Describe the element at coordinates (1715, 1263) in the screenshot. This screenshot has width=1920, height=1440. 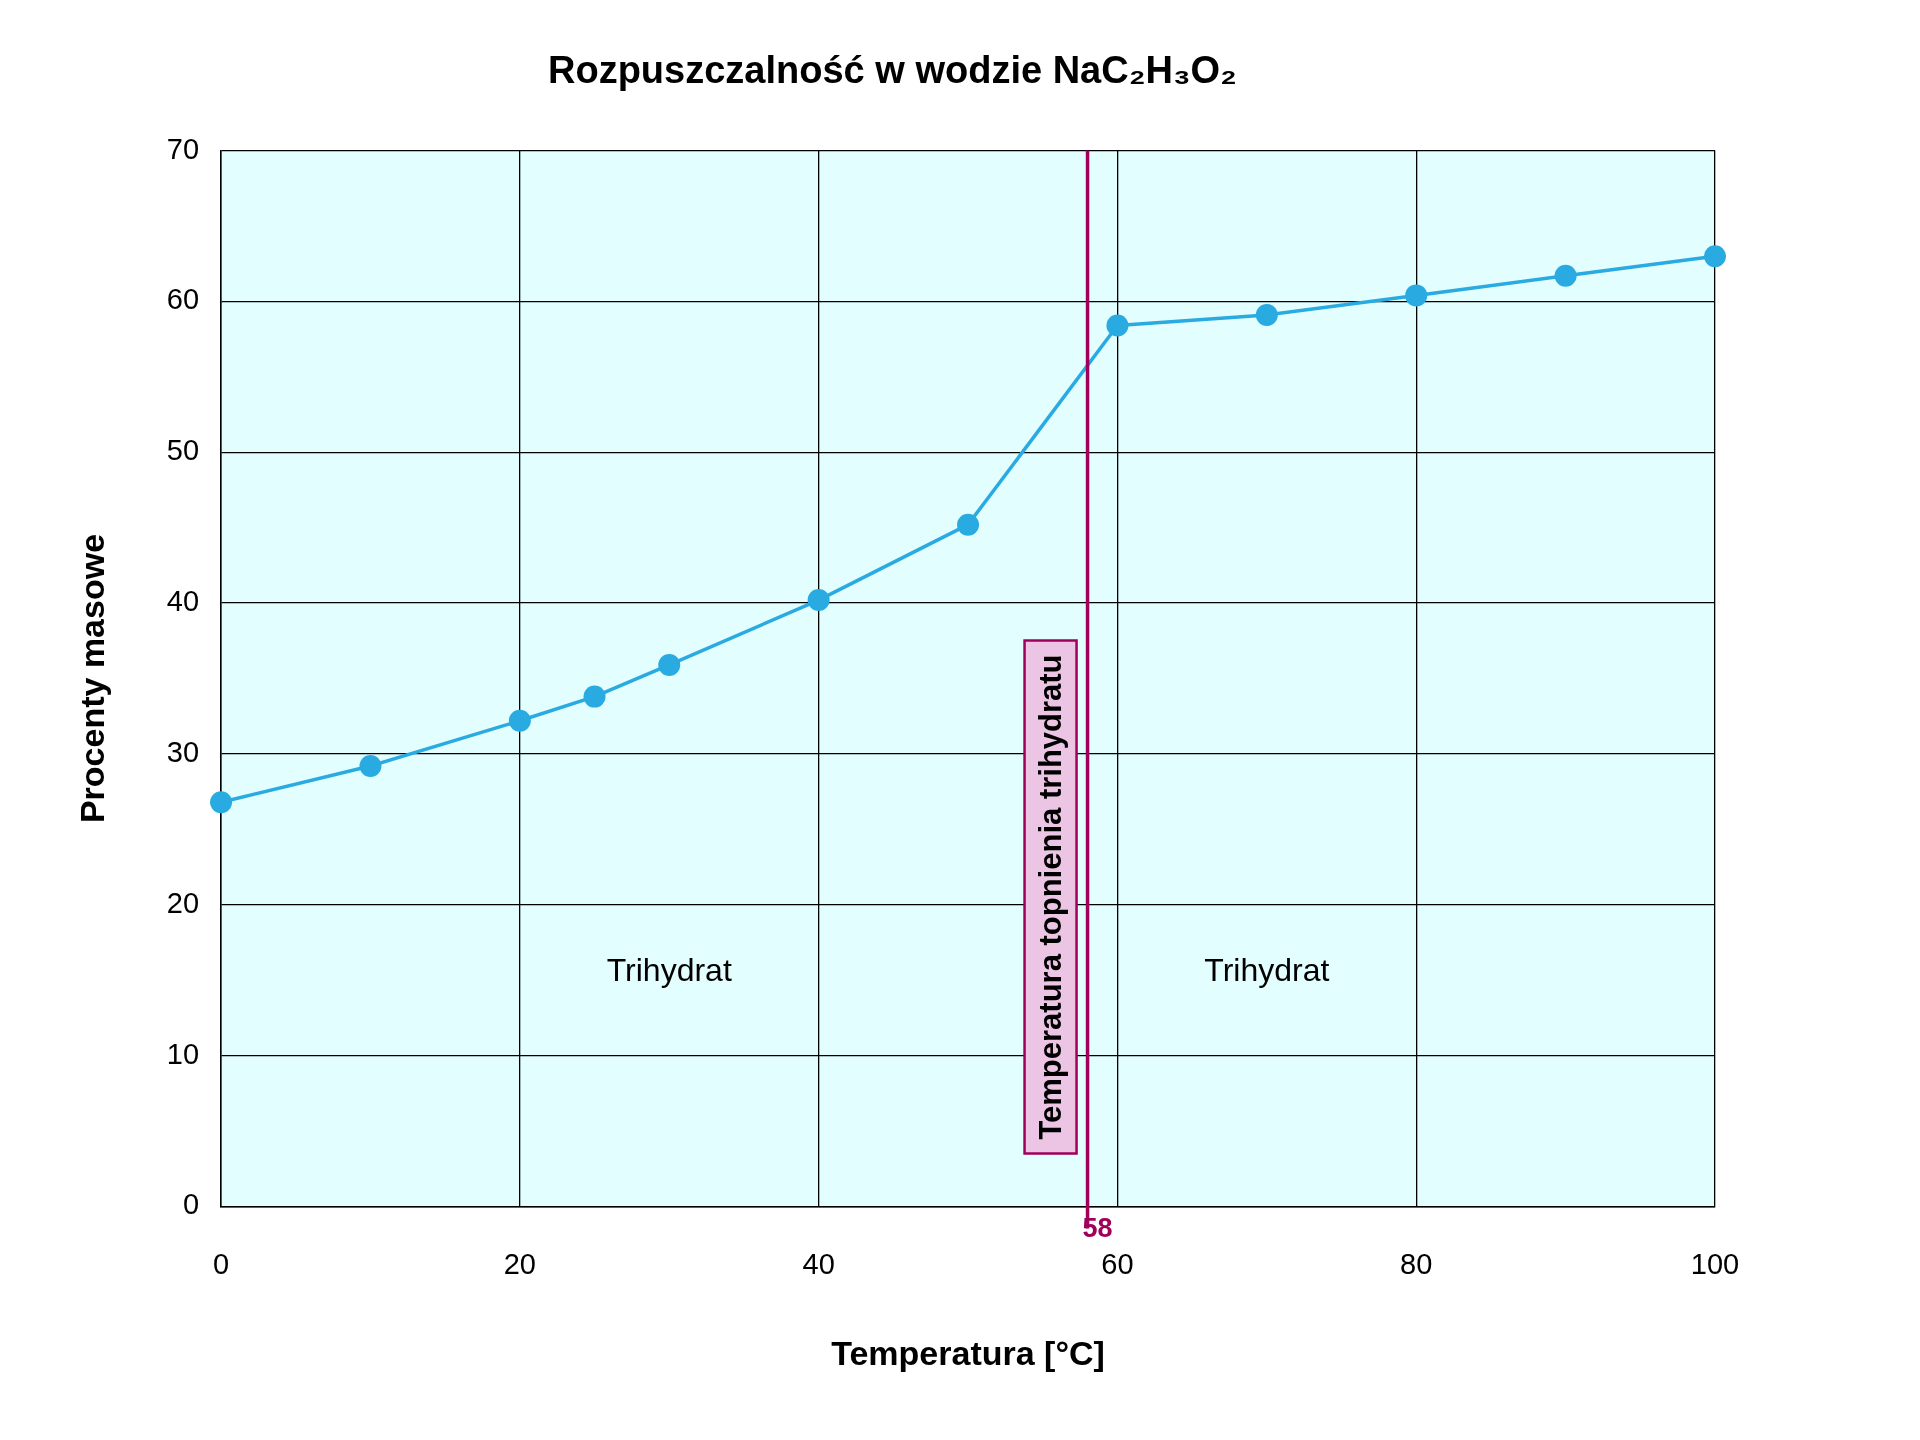
I see `x-tick-label: 100` at that location.